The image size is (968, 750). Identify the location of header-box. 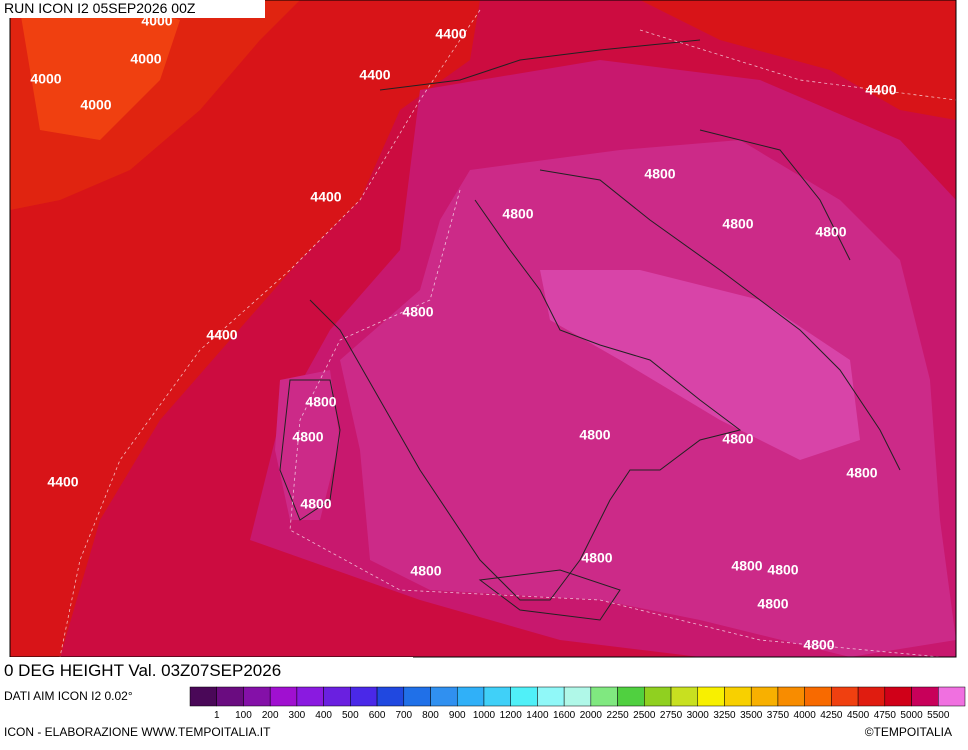
(132, 9).